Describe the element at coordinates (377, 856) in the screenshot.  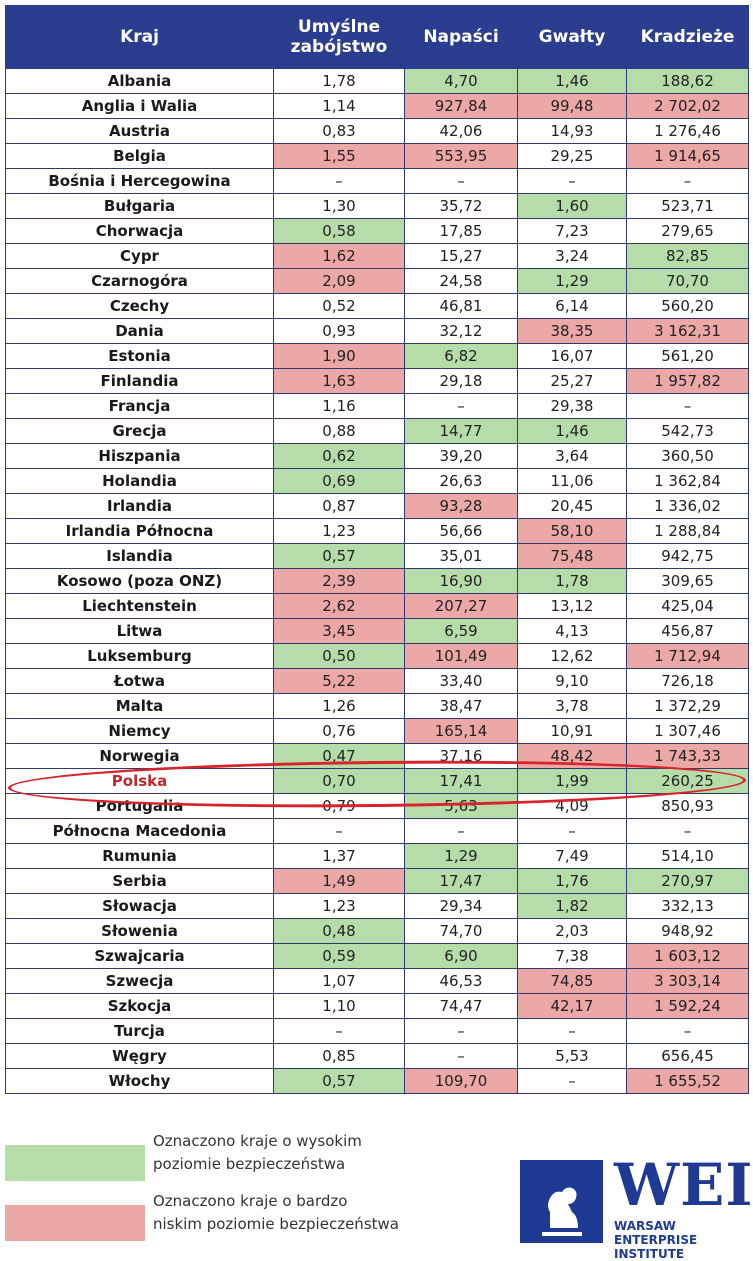
I see `table-row: Rumunia 1,37 1,29 7,49 514,10` at that location.